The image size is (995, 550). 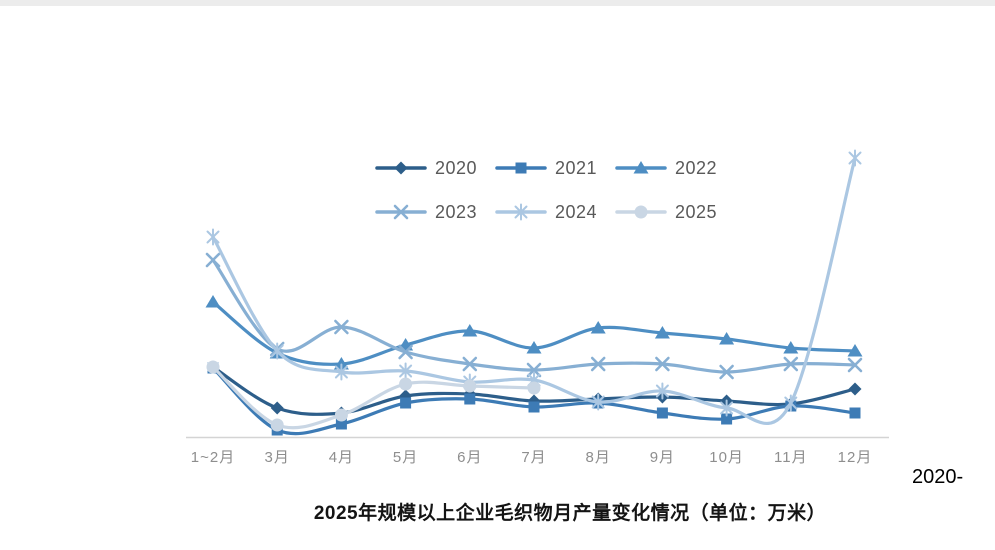 I want to click on x-tick-label: 6月, so click(x=470, y=457).